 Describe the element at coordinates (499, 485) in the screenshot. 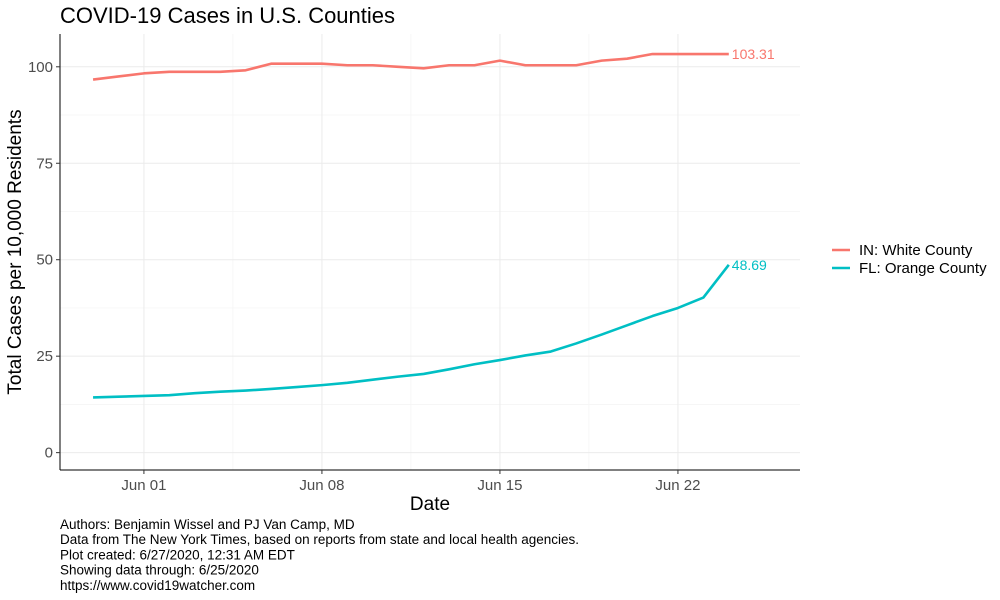

I see `x-tick-label: Jun 15` at that location.